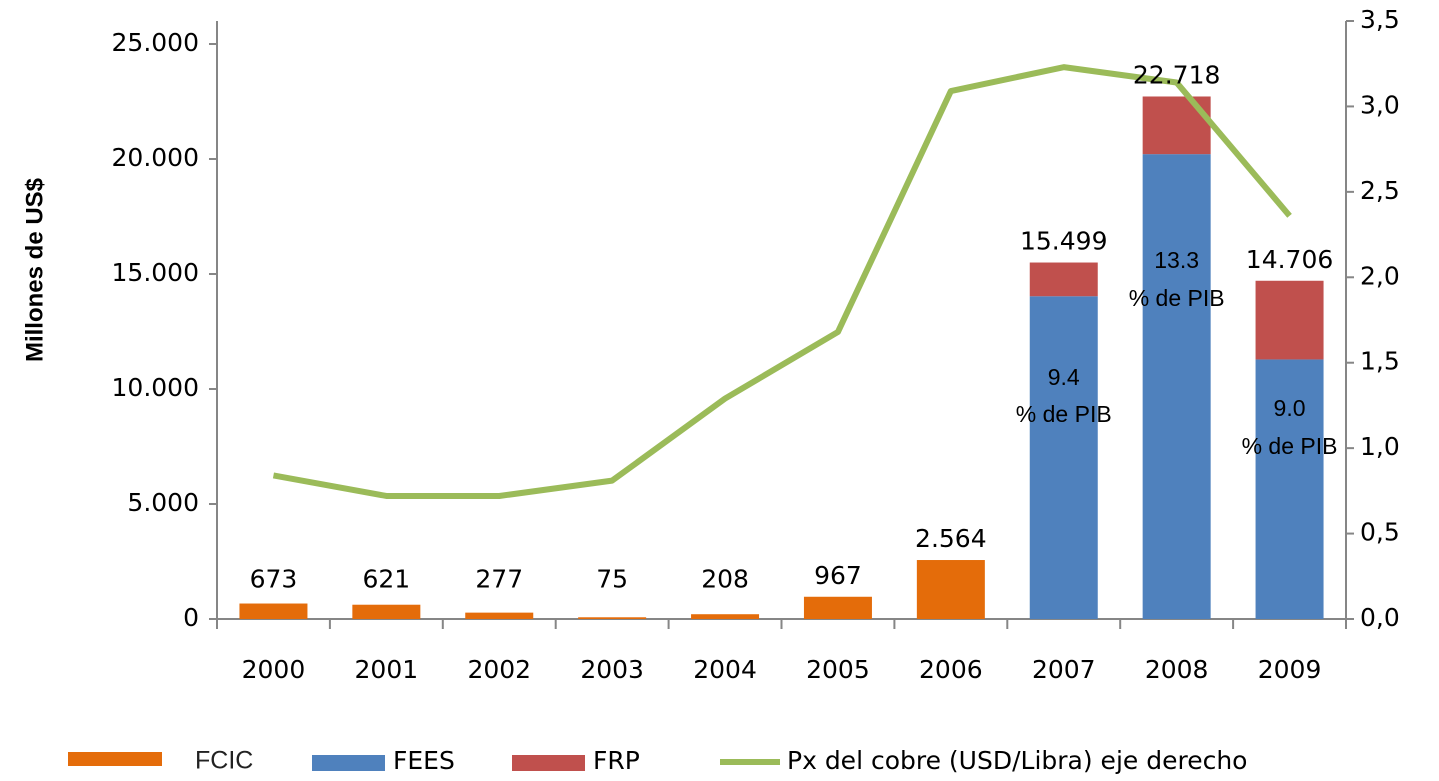  What do you see at coordinates (1380, 190) in the screenshot?
I see `y2-tick-label: 2,5` at bounding box center [1380, 190].